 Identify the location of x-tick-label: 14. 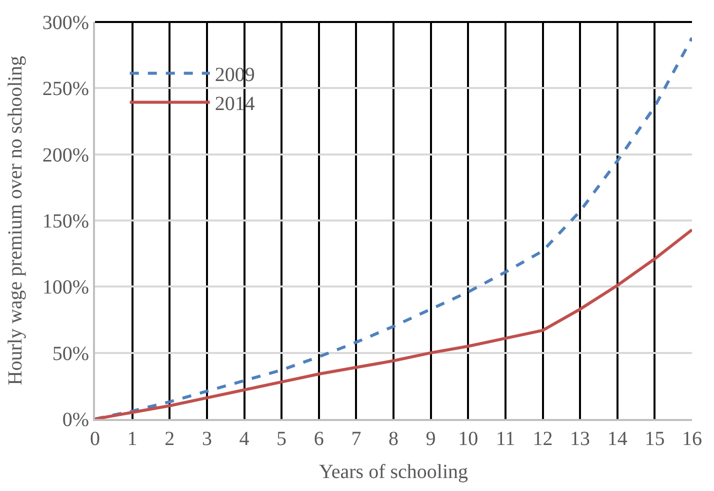
(617, 439).